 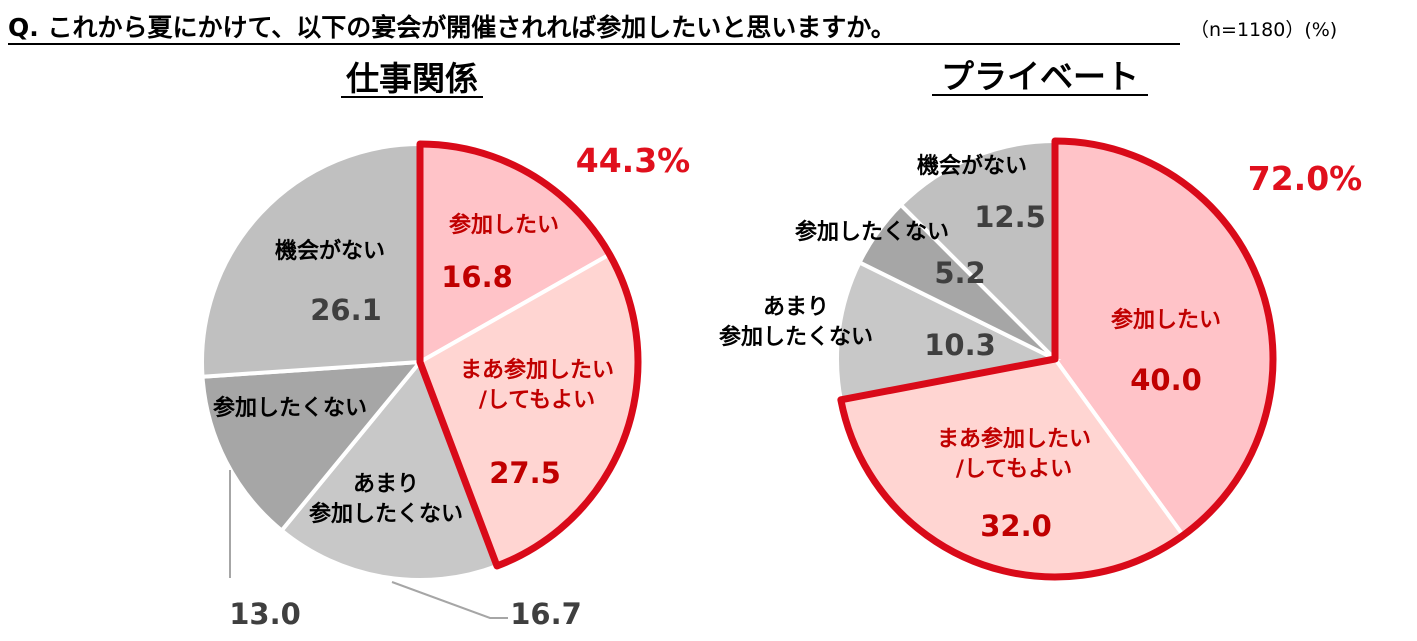 What do you see at coordinates (412, 78) in the screenshot?
I see `work-chart-title: 仕事関係` at bounding box center [412, 78].